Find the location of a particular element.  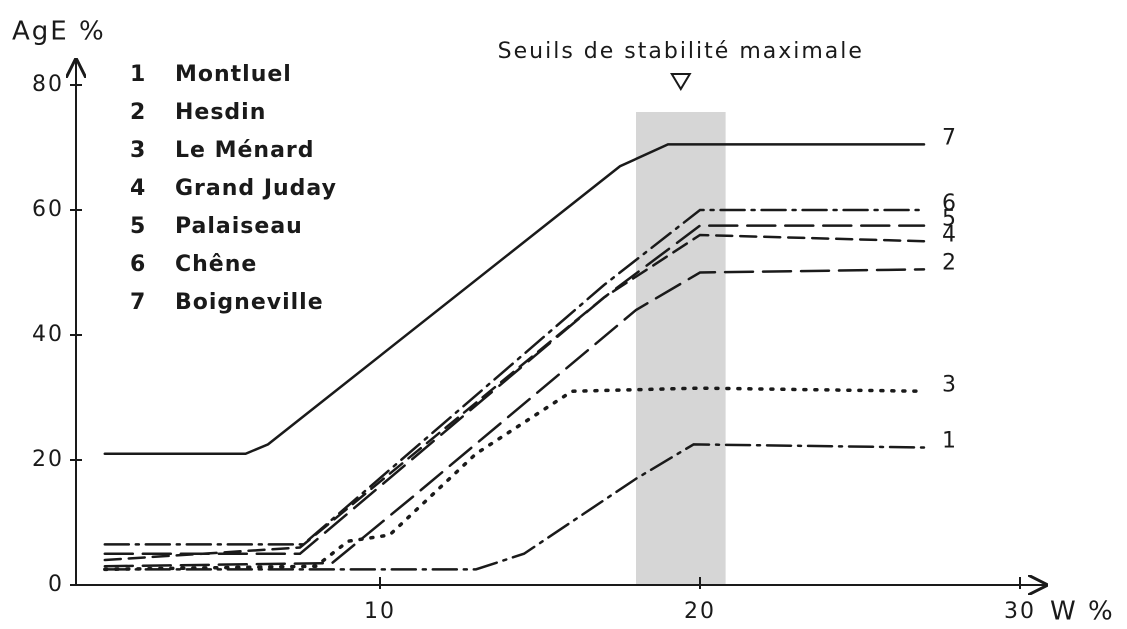

x-tick-label: 10 is located at coordinates (380, 611).